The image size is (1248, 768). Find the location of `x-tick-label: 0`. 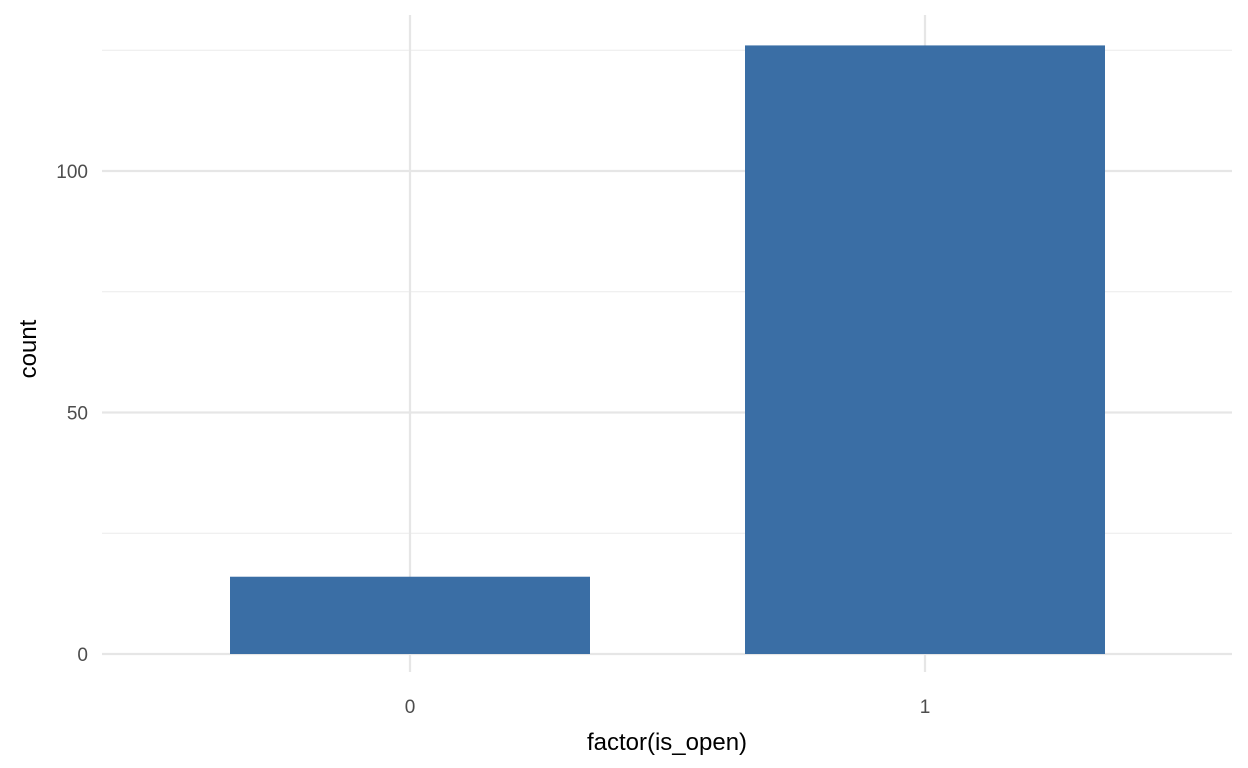

x-tick-label: 0 is located at coordinates (410, 707).